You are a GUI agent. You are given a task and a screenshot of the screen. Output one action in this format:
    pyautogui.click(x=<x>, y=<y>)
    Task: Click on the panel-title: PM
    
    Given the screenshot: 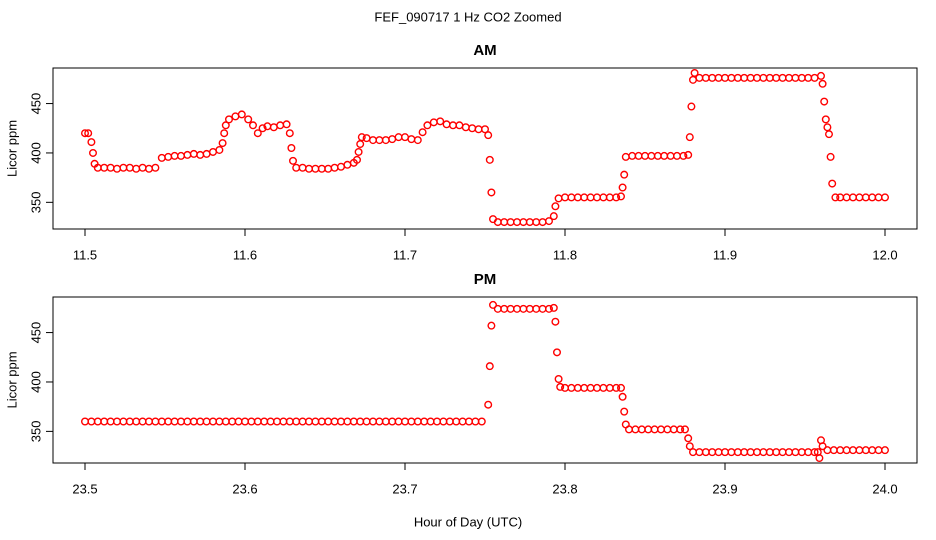 What is the action you would take?
    pyautogui.click(x=485, y=279)
    